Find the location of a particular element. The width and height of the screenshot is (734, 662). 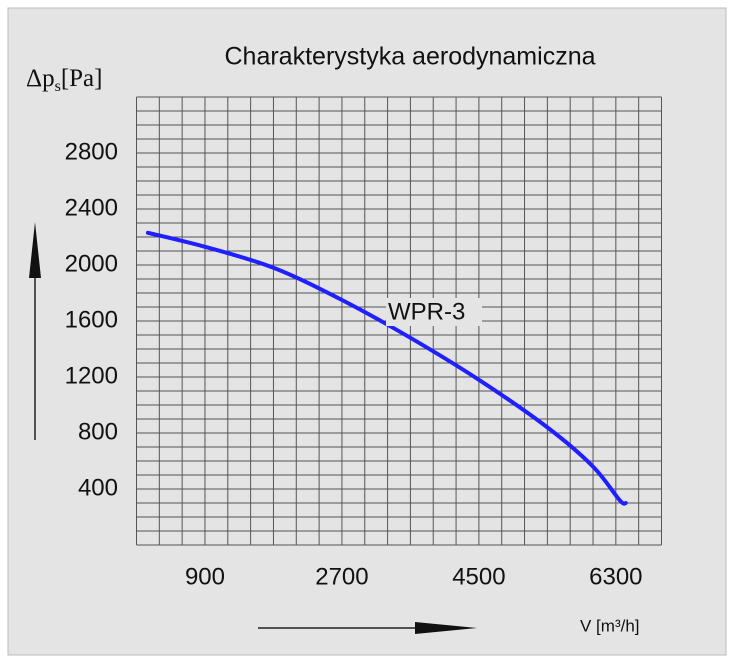

y-tick-label: 2000 is located at coordinates (91, 263).